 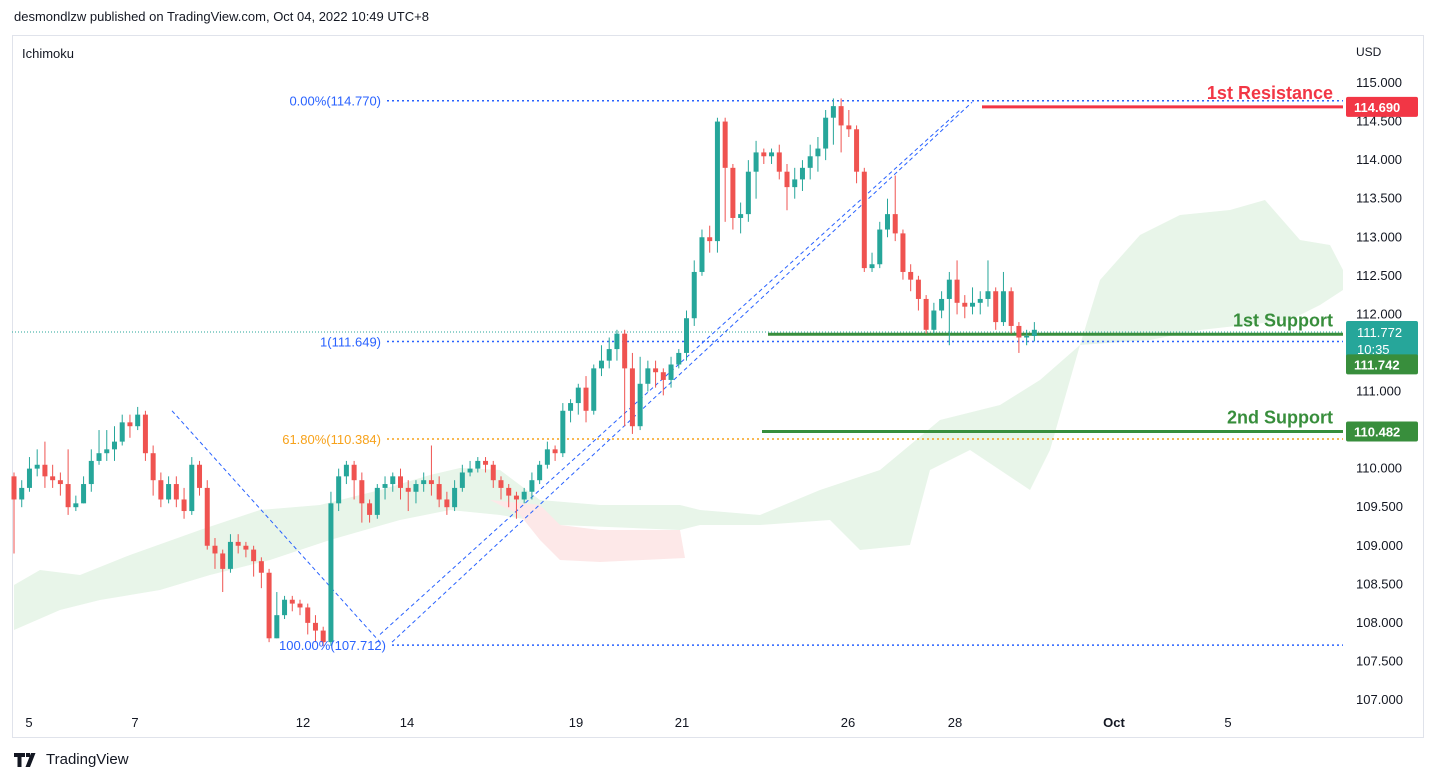 I want to click on time-tick: 14, so click(x=407, y=722).